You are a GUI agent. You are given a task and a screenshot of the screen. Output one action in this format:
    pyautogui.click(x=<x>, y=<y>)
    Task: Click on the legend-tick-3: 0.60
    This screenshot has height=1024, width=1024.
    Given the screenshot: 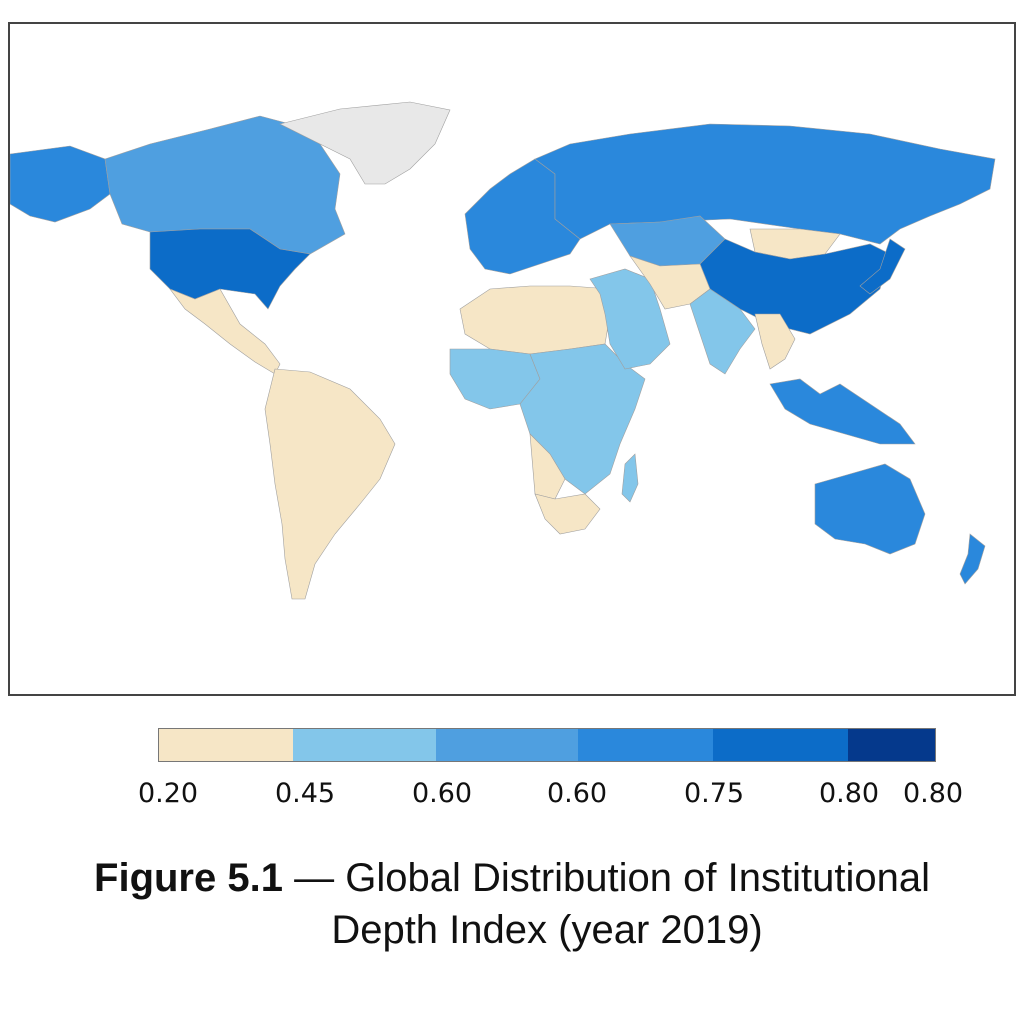 What is the action you would take?
    pyautogui.click(x=442, y=793)
    